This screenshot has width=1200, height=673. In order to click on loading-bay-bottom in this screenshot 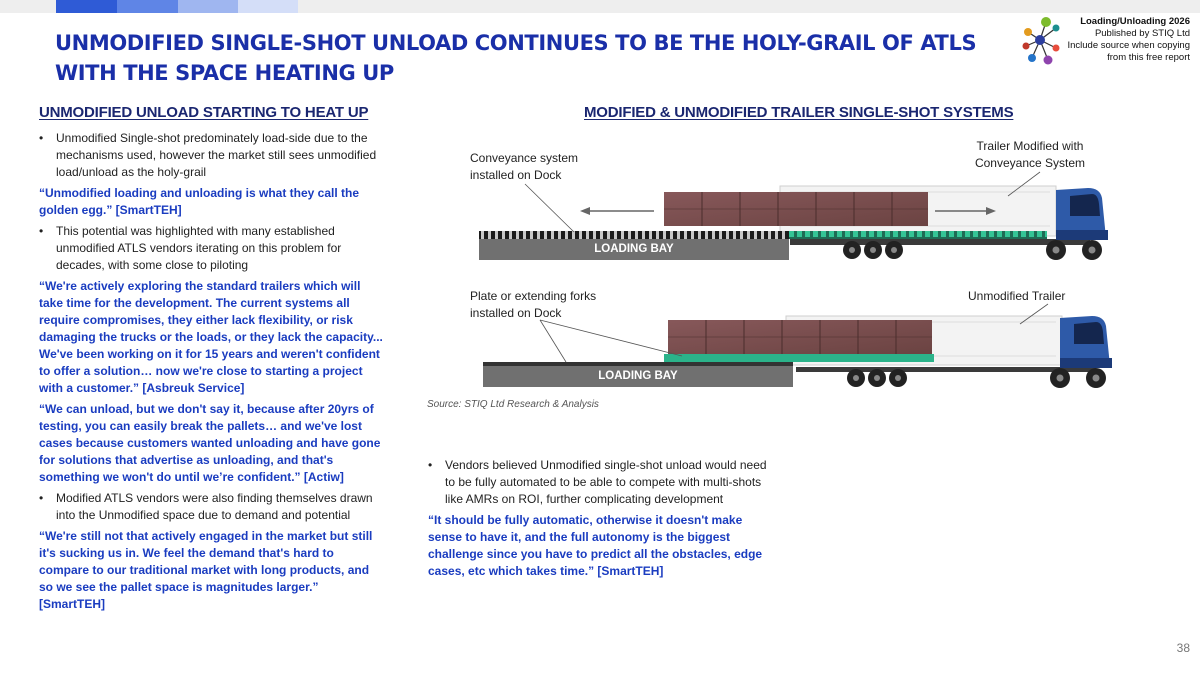, I will do `click(638, 376)`.